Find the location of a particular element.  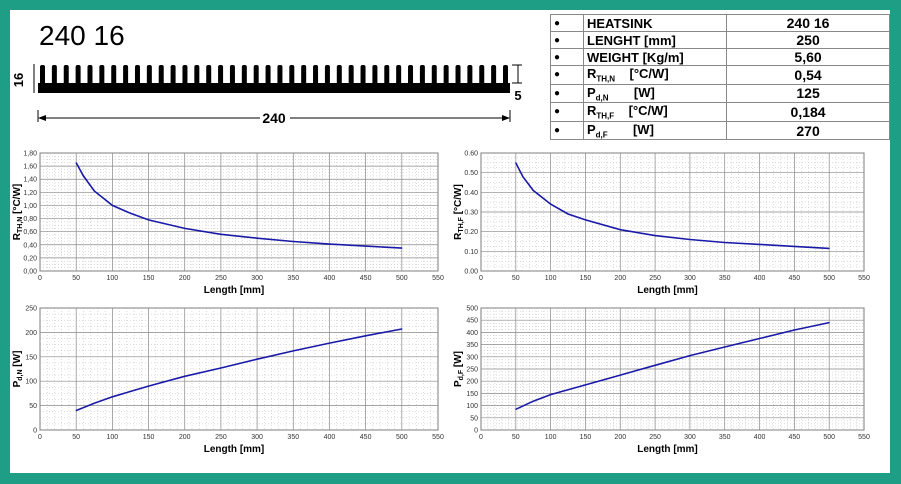

x-tick-label: 200 is located at coordinates (620, 437).